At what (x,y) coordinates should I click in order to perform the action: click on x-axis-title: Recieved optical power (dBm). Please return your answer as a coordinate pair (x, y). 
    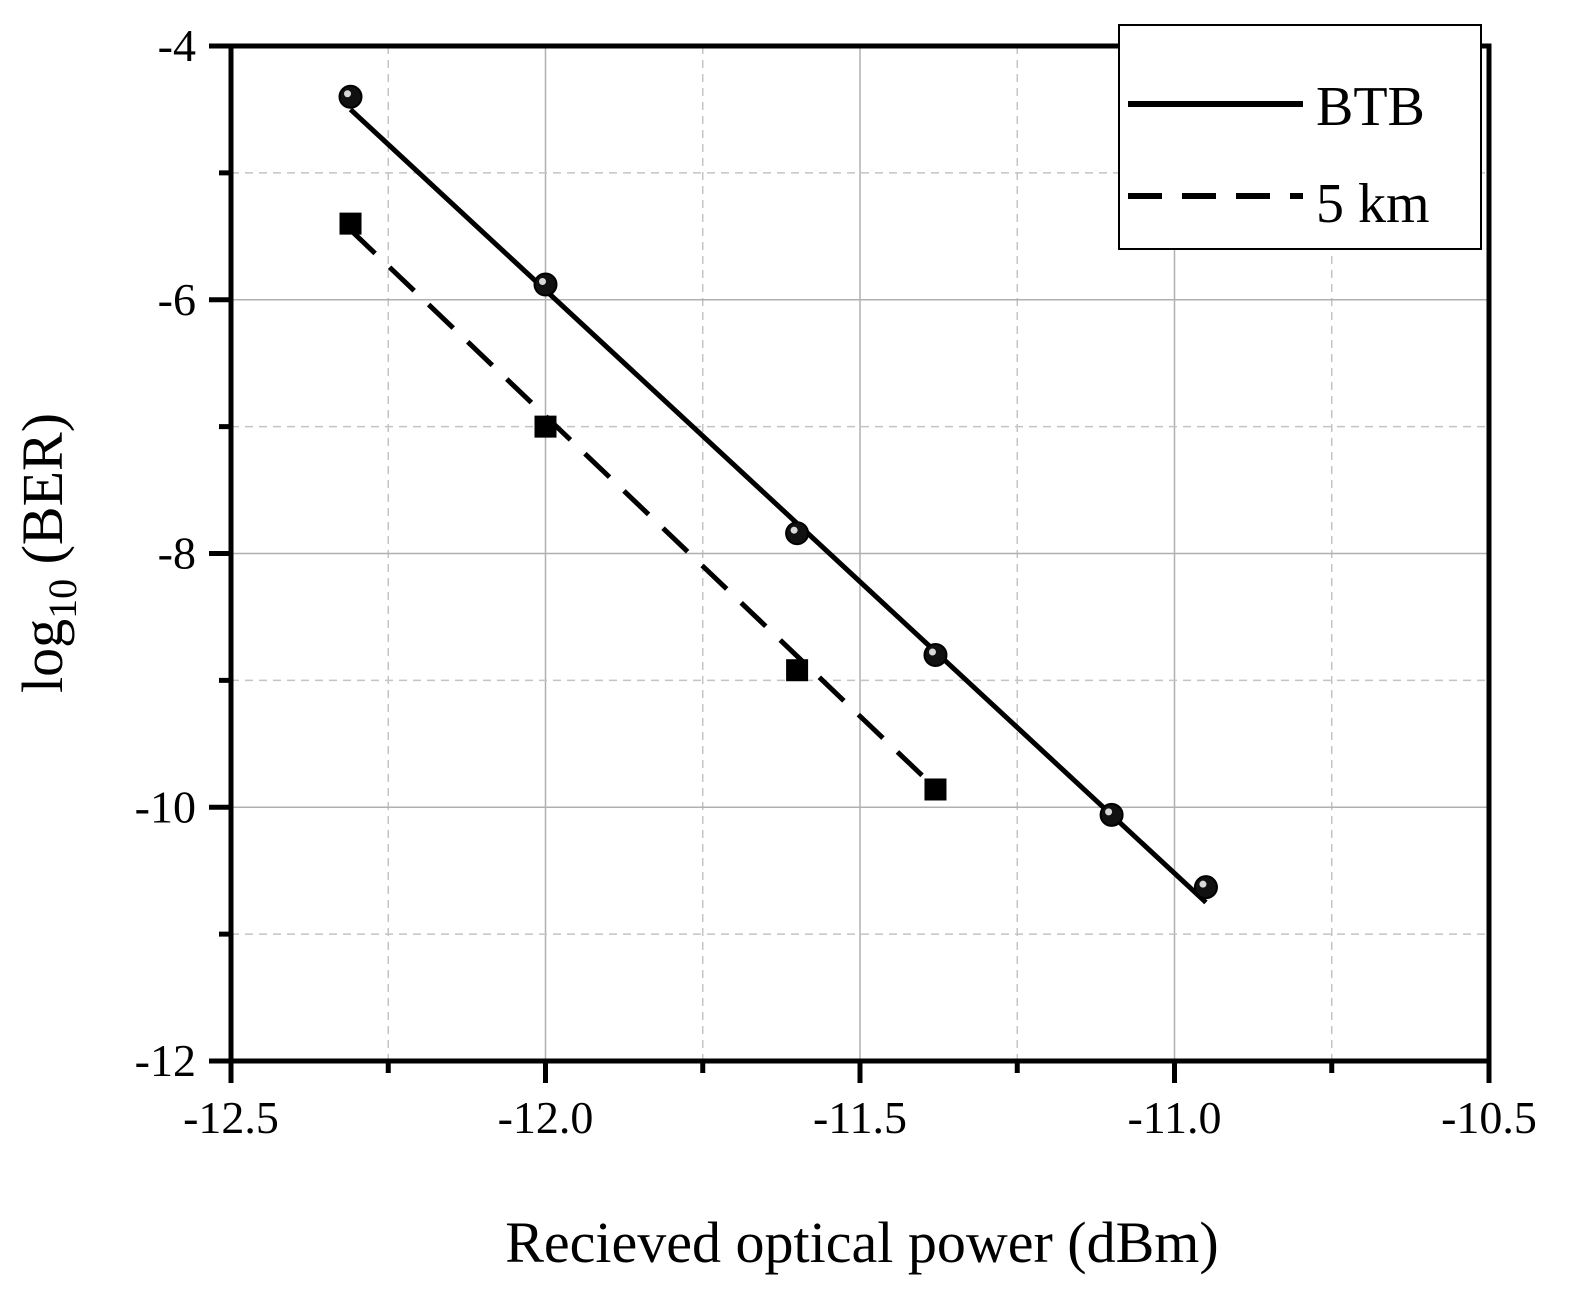
    Looking at the image, I should click on (861, 1242).